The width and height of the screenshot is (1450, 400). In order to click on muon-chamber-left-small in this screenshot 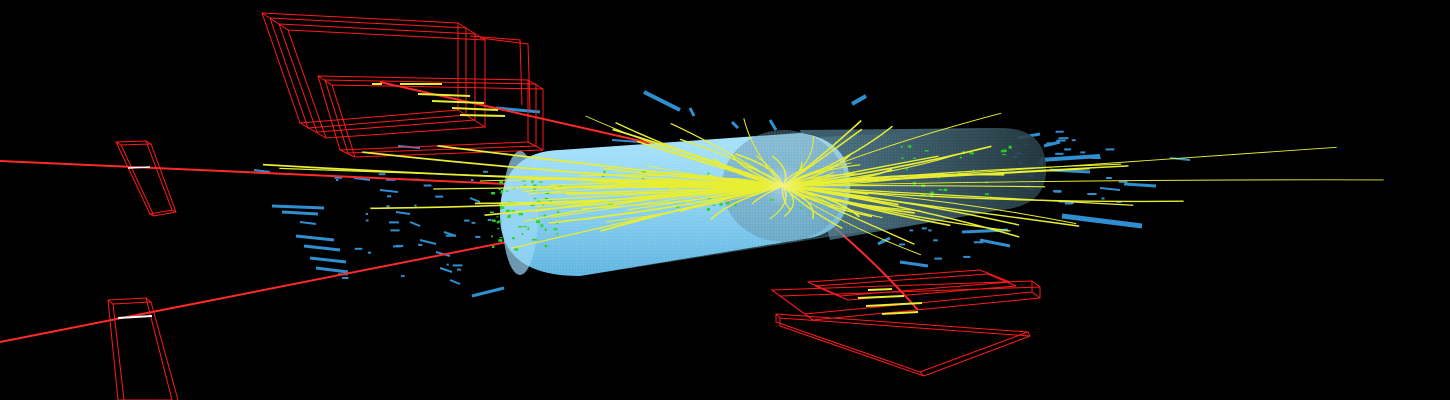, I will do `click(146, 178)`.